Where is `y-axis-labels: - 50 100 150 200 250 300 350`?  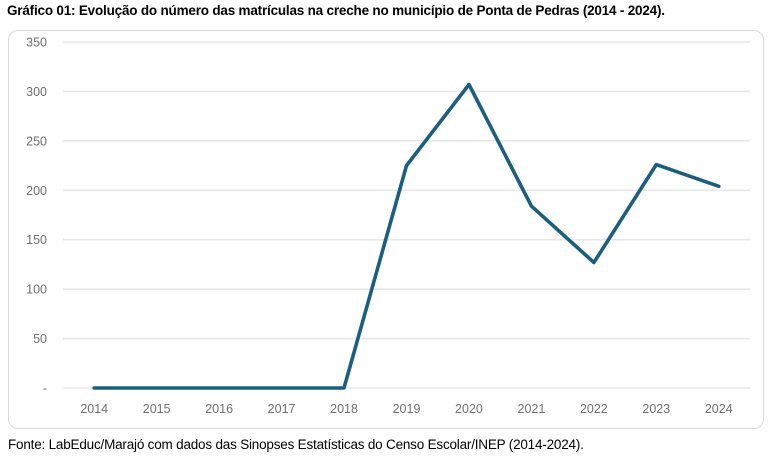
y-axis-labels: - 50 100 150 200 250 300 350 is located at coordinates (36, 216).